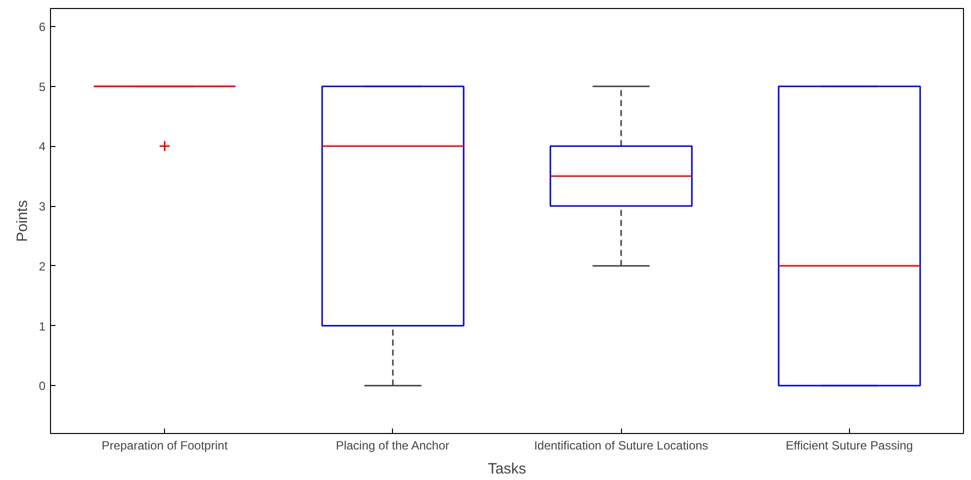 This screenshot has width=971, height=480. I want to click on x-tick-label: Identification of Suture Locations, so click(621, 445).